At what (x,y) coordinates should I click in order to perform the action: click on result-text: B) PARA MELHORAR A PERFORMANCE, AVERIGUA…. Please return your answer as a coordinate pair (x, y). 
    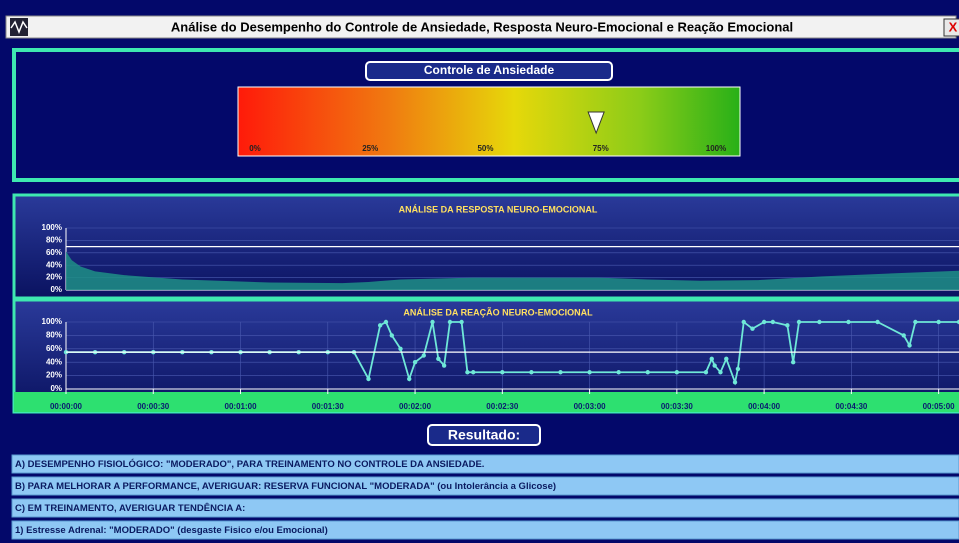
    Looking at the image, I should click on (285, 486).